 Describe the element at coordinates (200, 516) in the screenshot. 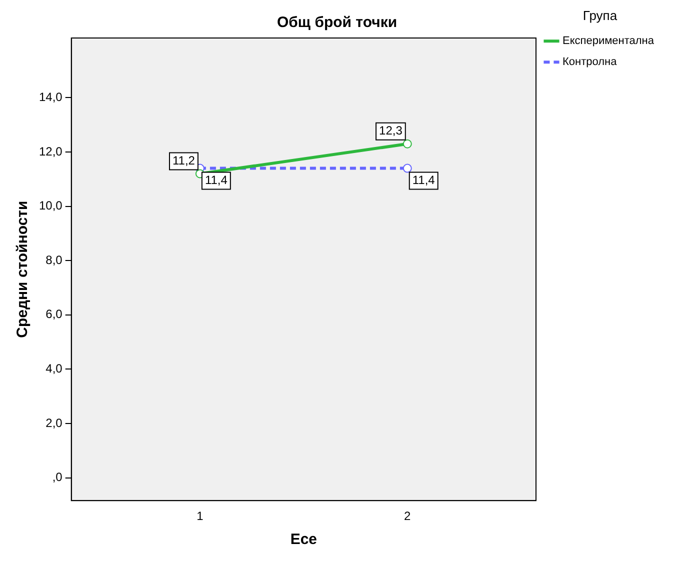

I see `x-tick-label: 1` at that location.